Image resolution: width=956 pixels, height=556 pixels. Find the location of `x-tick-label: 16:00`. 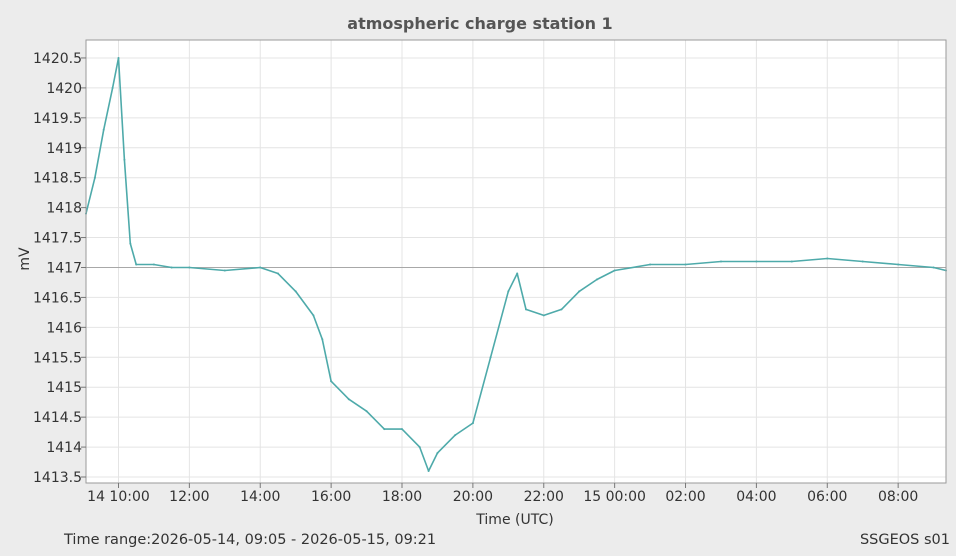

x-tick-label: 16:00 is located at coordinates (331, 497).